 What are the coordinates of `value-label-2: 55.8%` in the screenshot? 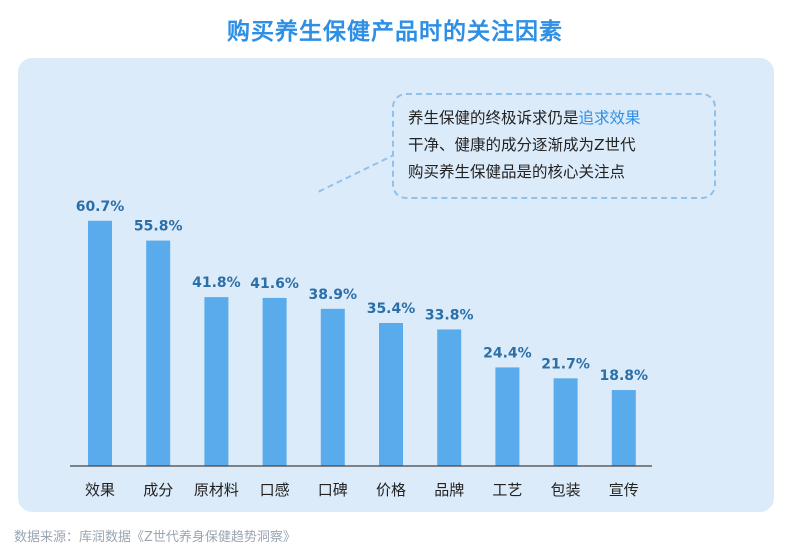 It's located at (158, 227).